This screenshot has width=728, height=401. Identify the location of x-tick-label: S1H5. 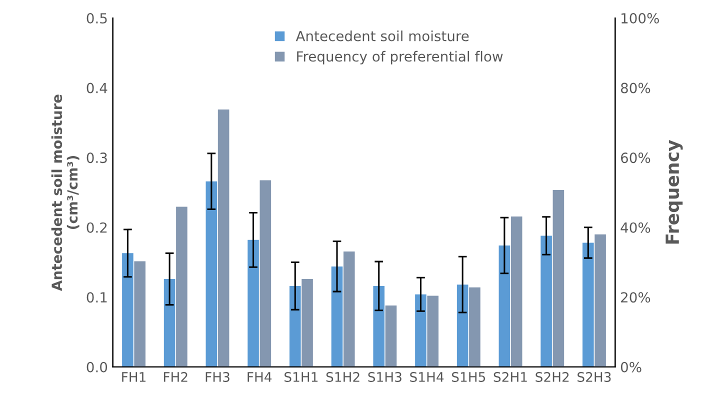
(469, 377).